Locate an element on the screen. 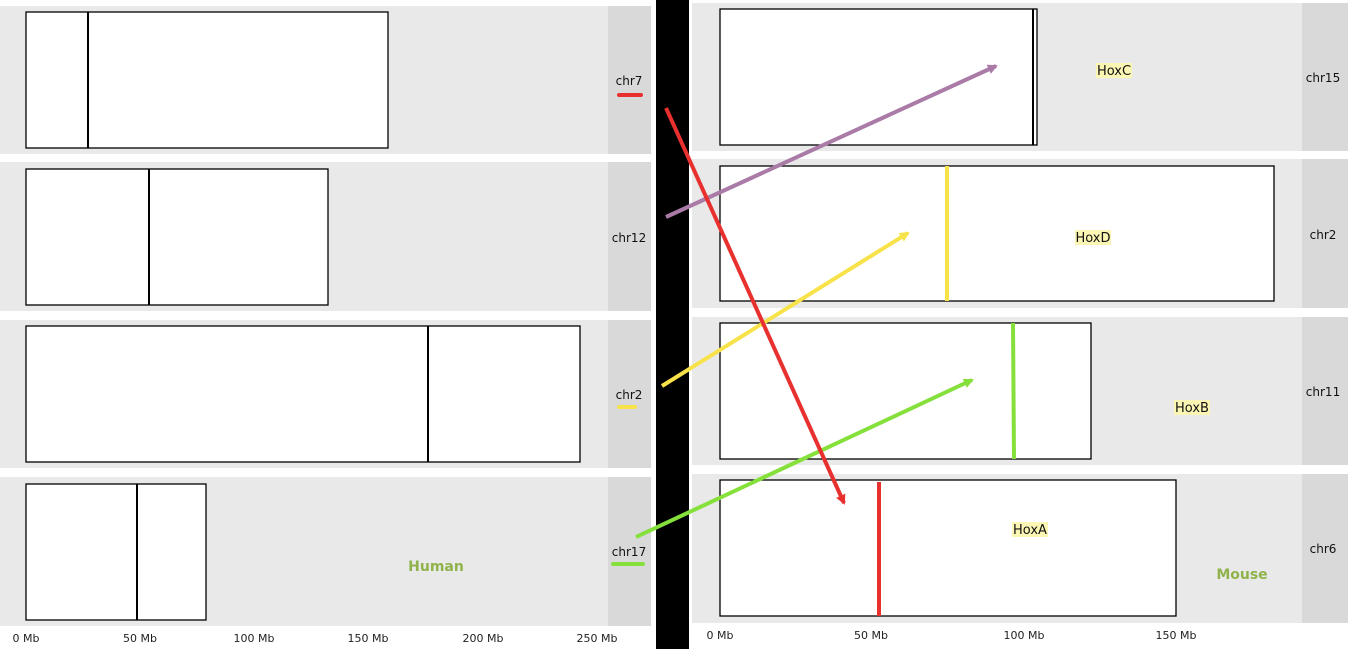 The image size is (1348, 649). mouse-chr-label-chr15: chr15 is located at coordinates (1323, 78).